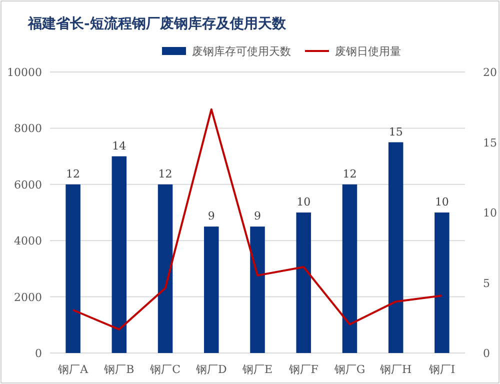  Describe the element at coordinates (486, 283) in the screenshot. I see `y2-tick-label: 5` at that location.